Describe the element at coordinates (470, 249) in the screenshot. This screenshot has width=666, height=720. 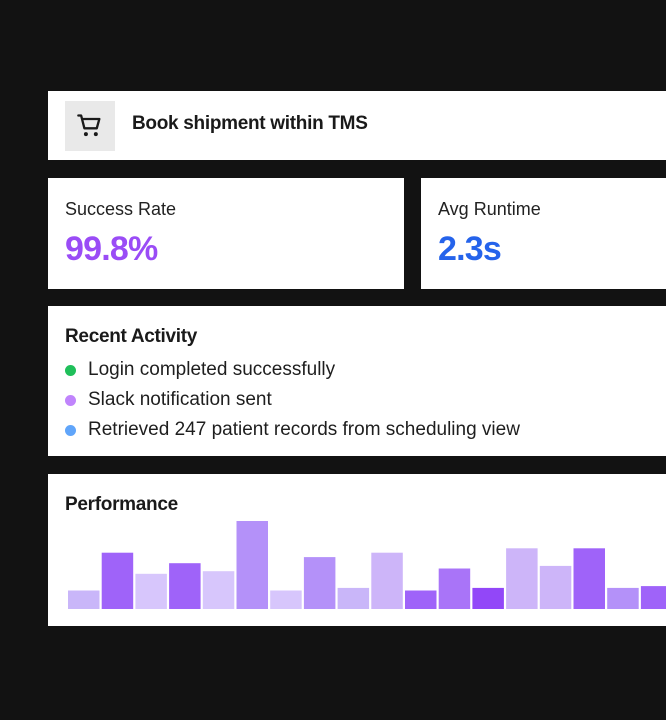
I see `avg-runtime-value: 2.3s` at that location.